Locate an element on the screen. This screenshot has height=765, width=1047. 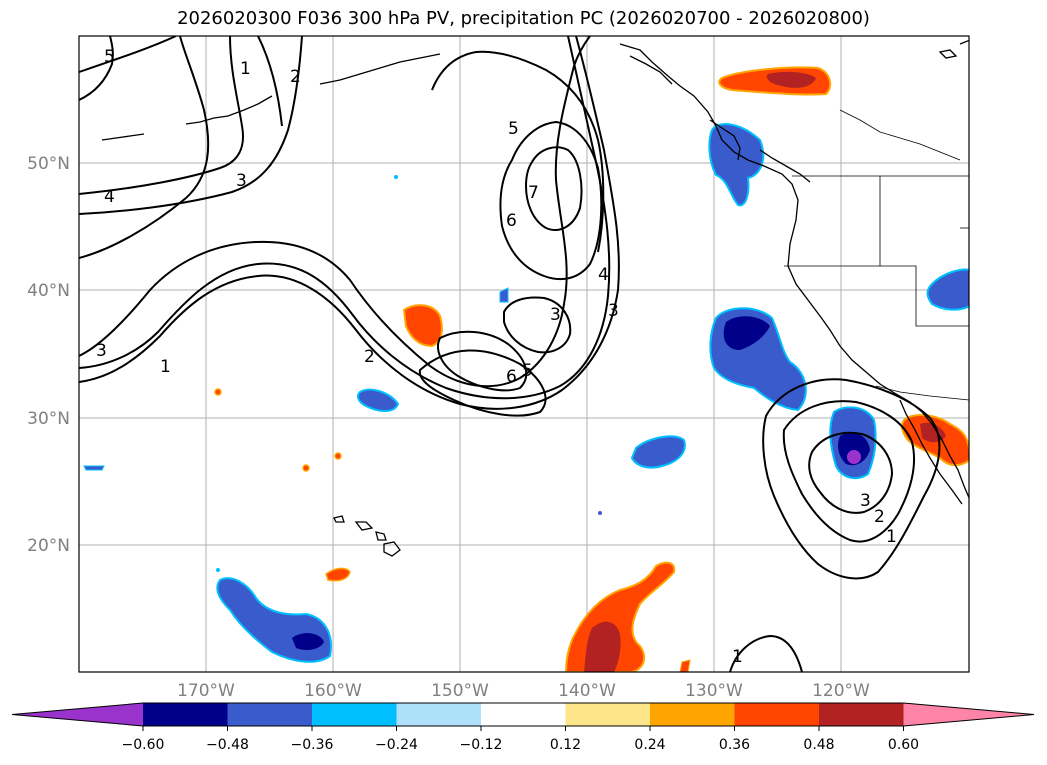
lon-label-160w: 160°W is located at coordinates (333, 691).